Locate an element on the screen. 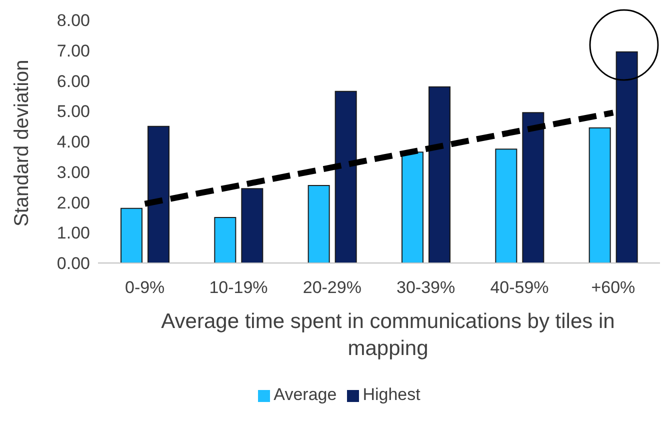 This screenshot has width=672, height=431. y-tick-label: 3.00 is located at coordinates (73, 172).